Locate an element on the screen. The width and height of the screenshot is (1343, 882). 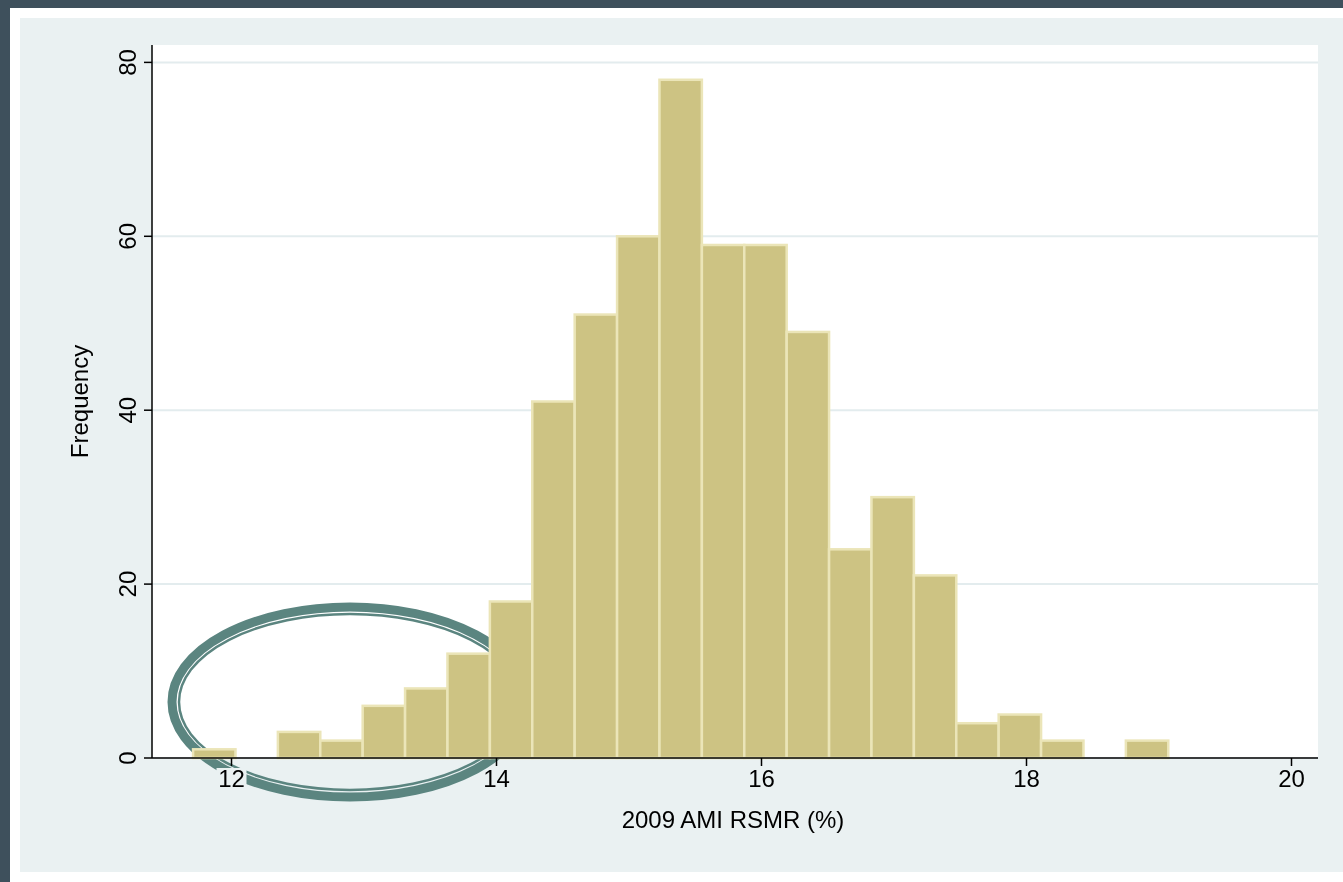
x-tick-label: 18 is located at coordinates (1026, 778).